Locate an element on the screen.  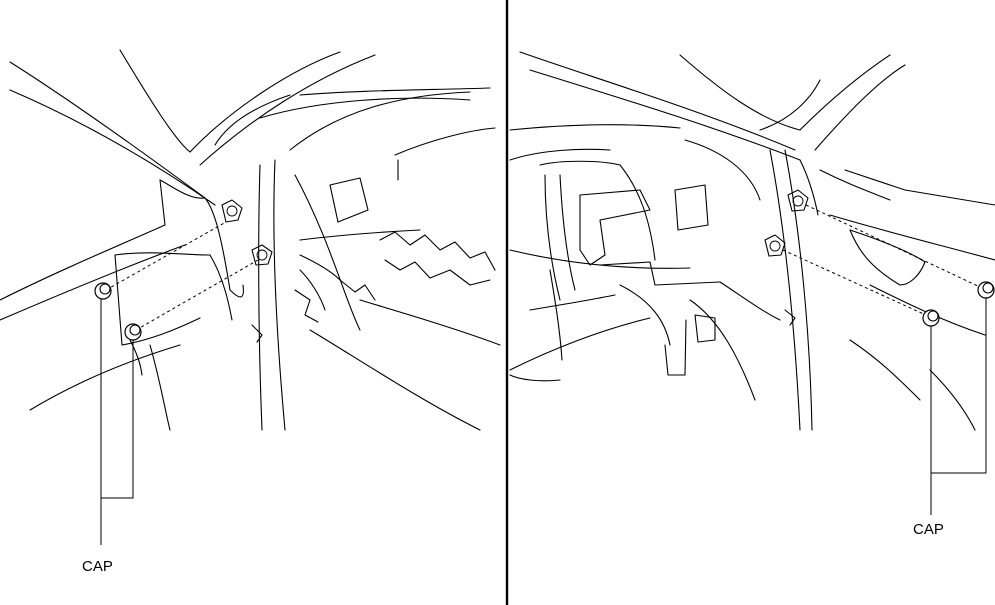
right-callout-leader is located at coordinates (958, 406).